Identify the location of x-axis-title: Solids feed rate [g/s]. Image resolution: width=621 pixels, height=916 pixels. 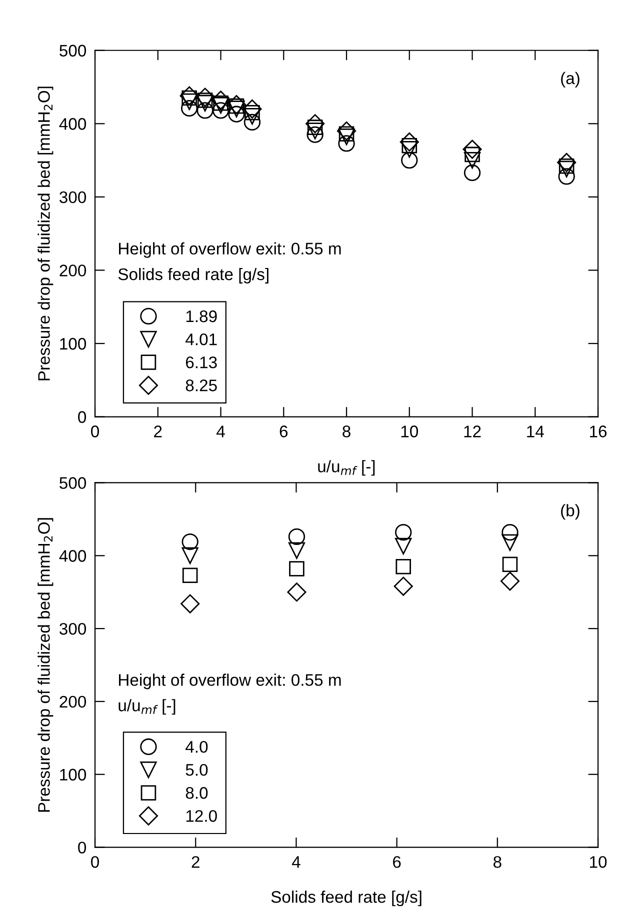
(346, 898).